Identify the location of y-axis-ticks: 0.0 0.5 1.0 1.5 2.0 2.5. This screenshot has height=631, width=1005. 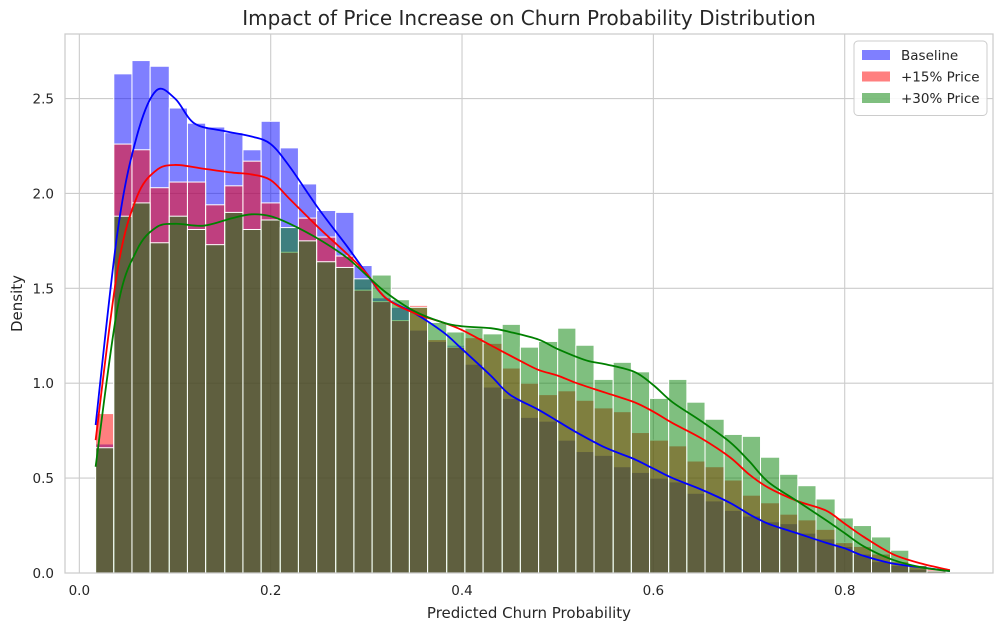
(43, 337).